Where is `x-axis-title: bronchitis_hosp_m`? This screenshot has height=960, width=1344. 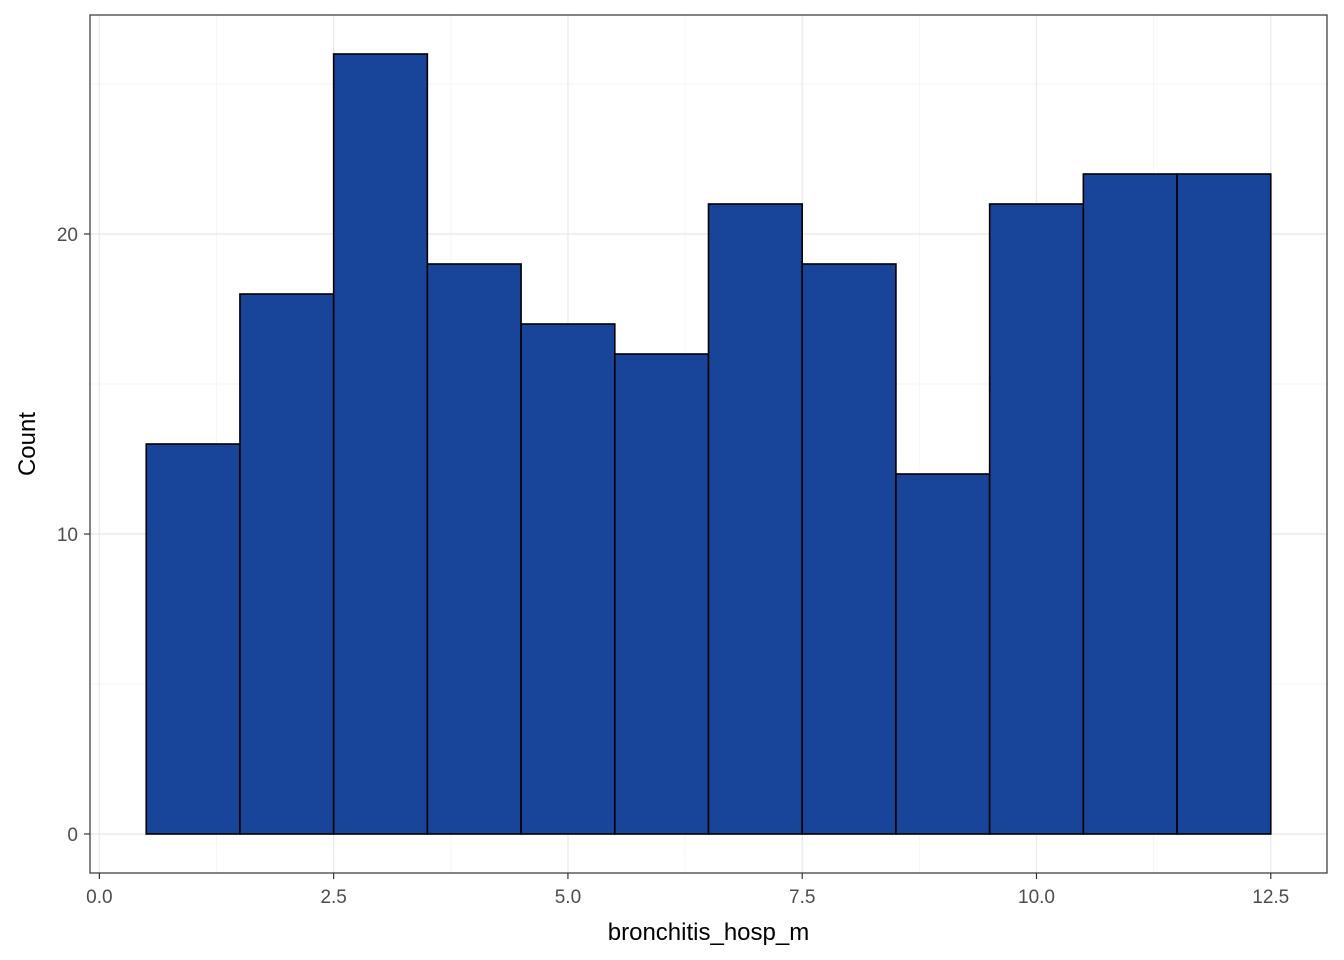 x-axis-title: bronchitis_hosp_m is located at coordinates (708, 932).